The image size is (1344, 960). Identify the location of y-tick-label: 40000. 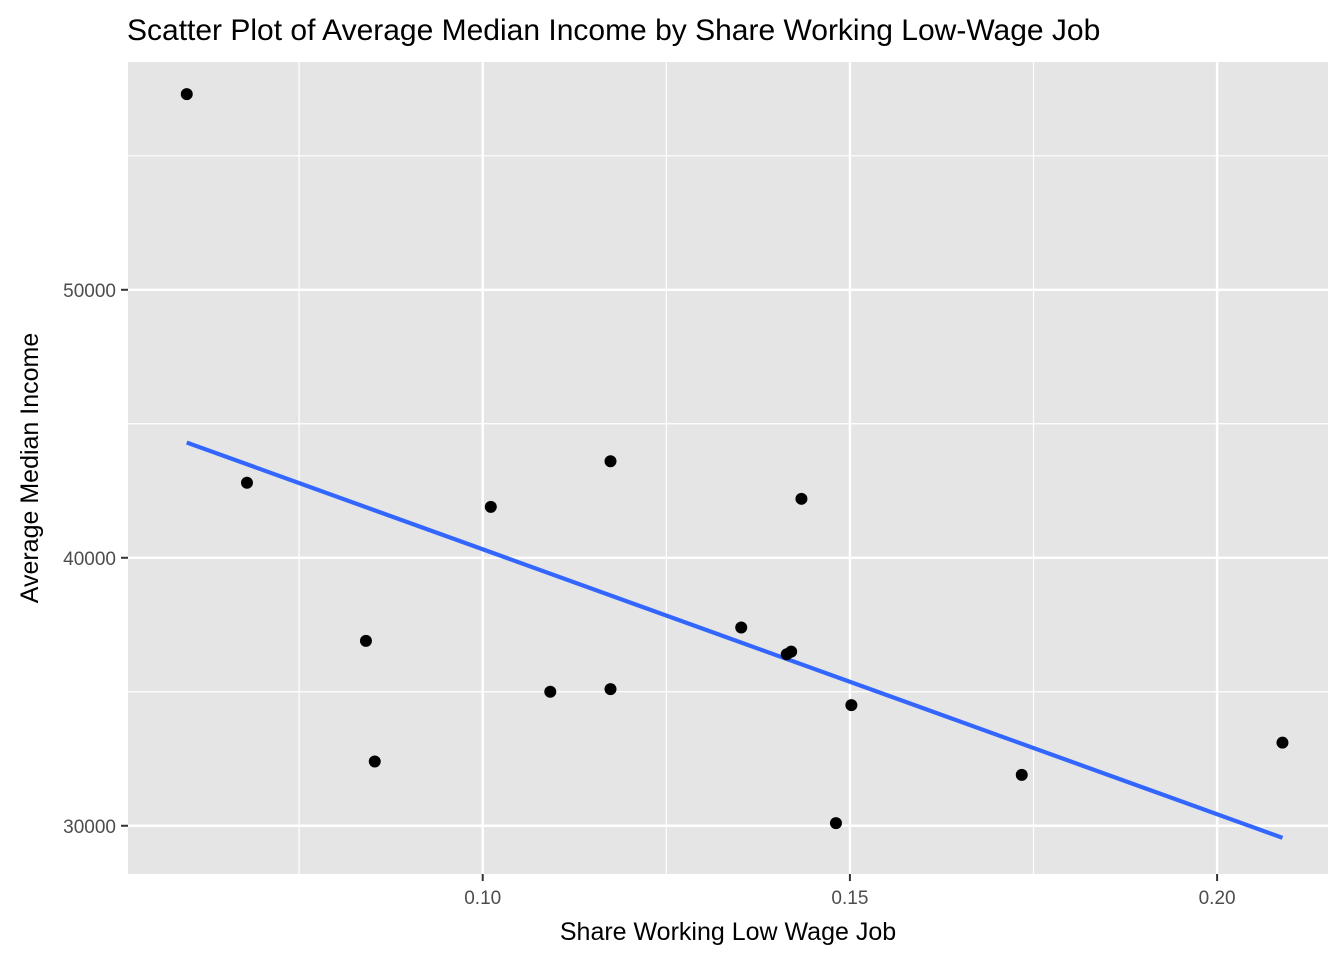
(89, 559).